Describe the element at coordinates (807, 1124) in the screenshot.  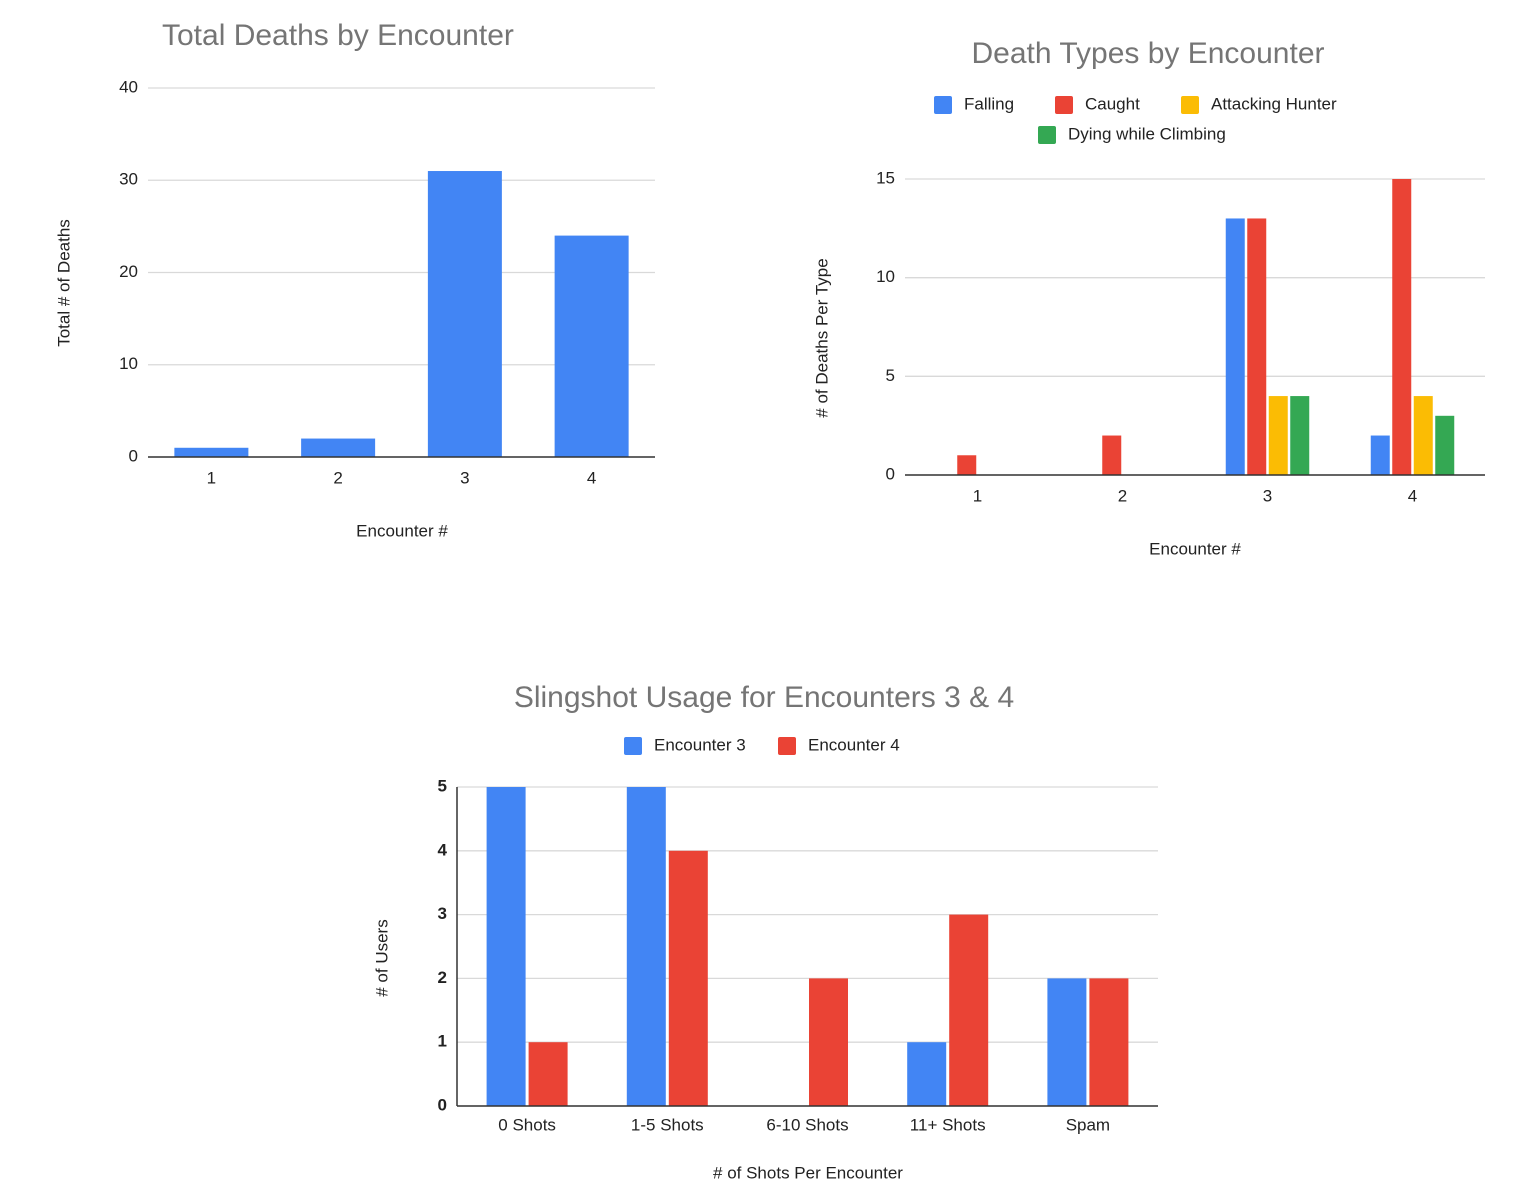
I see `x-tick-label: 6-10 Shots` at that location.